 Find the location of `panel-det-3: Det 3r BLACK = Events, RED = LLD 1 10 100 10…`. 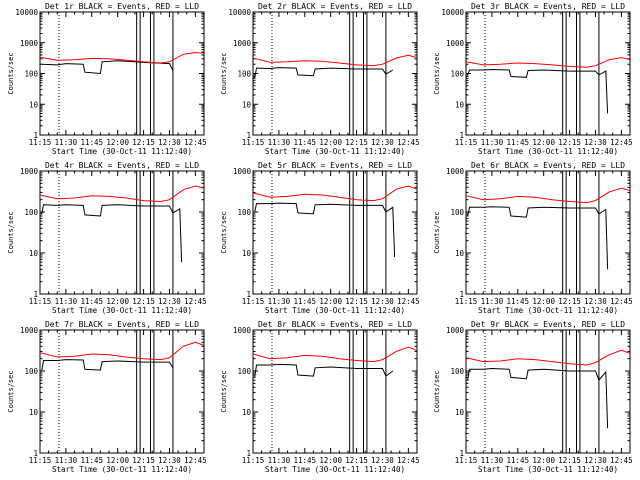

panel-det-3: Det 3r BLACK = Events, RED = LLD 1 10 100 10… is located at coordinates (533, 79).